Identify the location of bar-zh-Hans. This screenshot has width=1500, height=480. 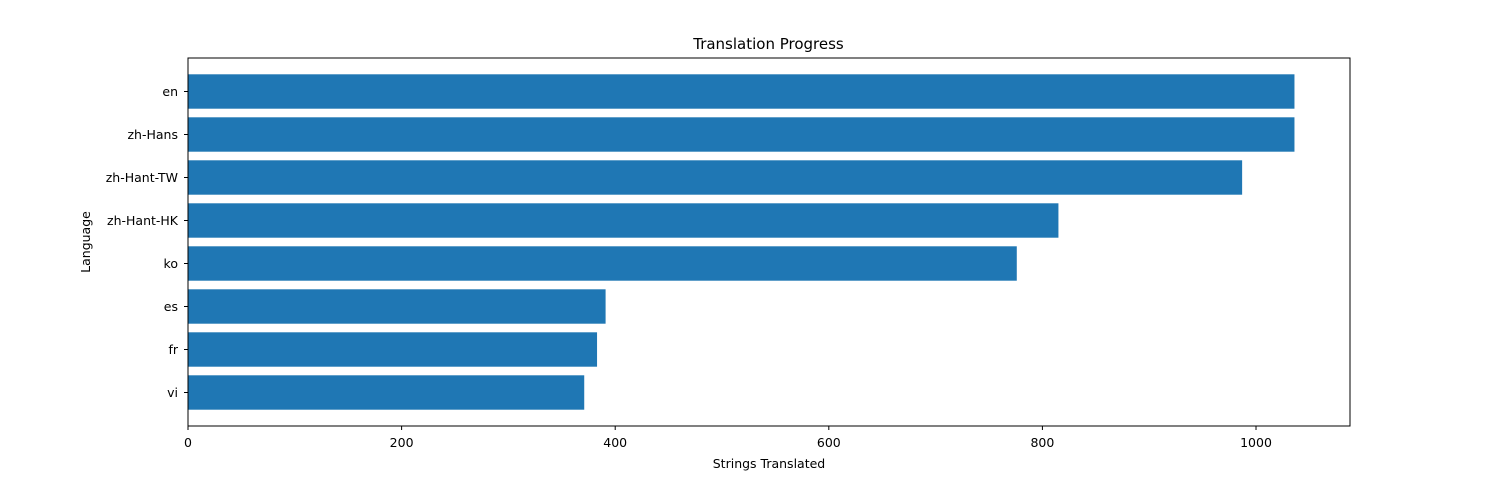
(741, 134).